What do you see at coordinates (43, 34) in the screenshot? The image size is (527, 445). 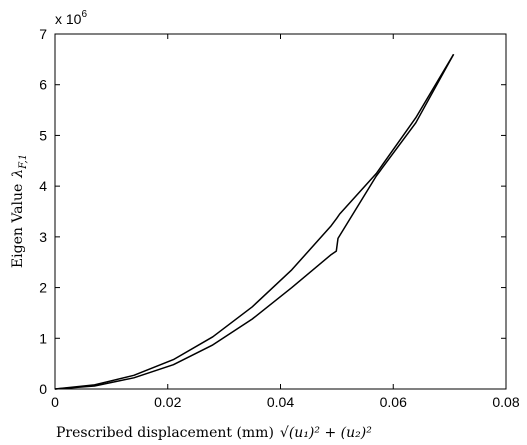 I see `y-tick-label: 7` at bounding box center [43, 34].